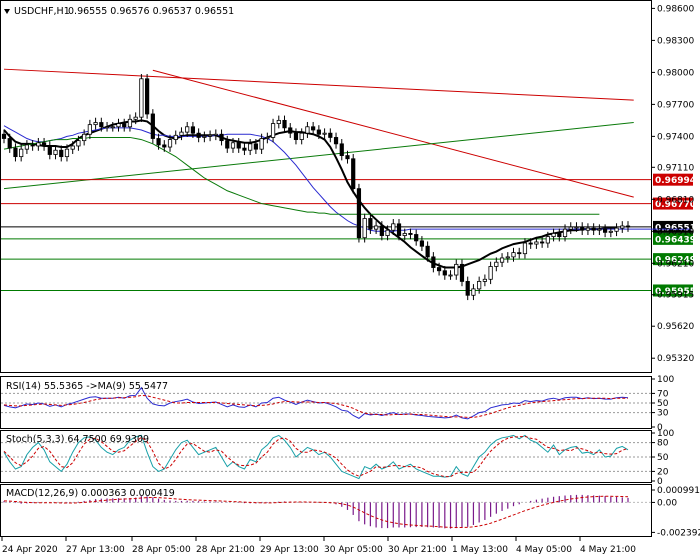 The image size is (700, 560). I want to click on time-axis-label: 24 Apr 2020, so click(30, 550).